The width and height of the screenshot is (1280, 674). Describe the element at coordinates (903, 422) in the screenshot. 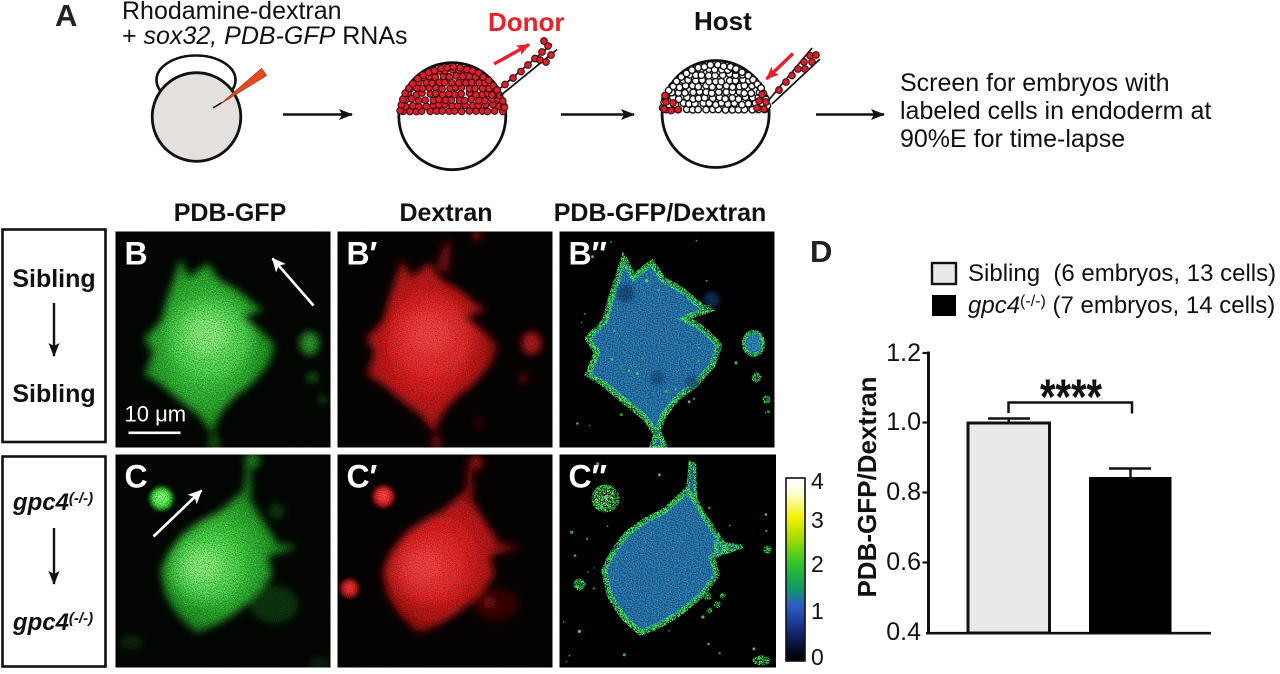

I see `svg-text: 1.0` at that location.